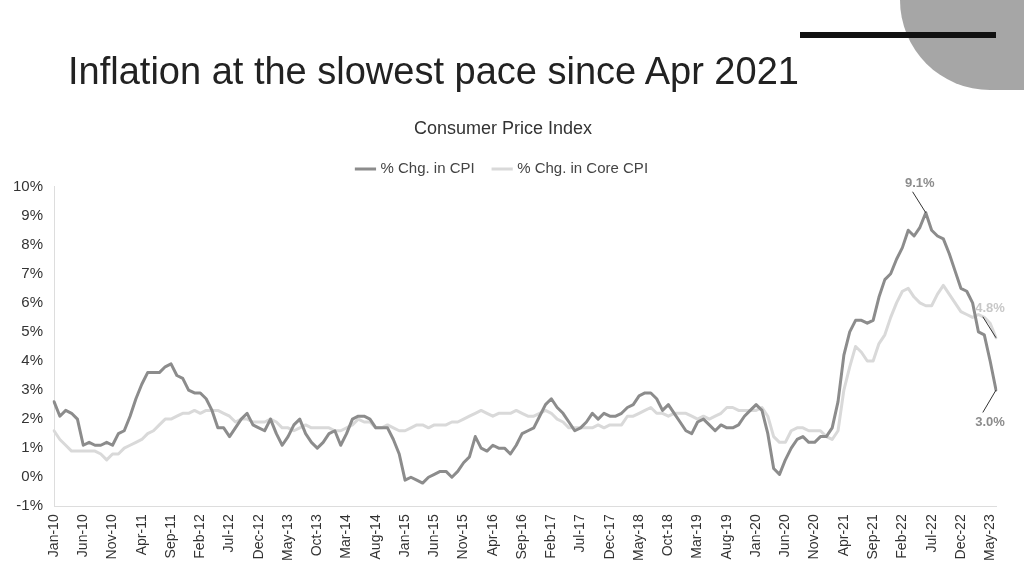 This screenshot has width=1024, height=568. Describe the element at coordinates (520, 537) in the screenshot. I see `x-tick-label: Sep-16` at that location.